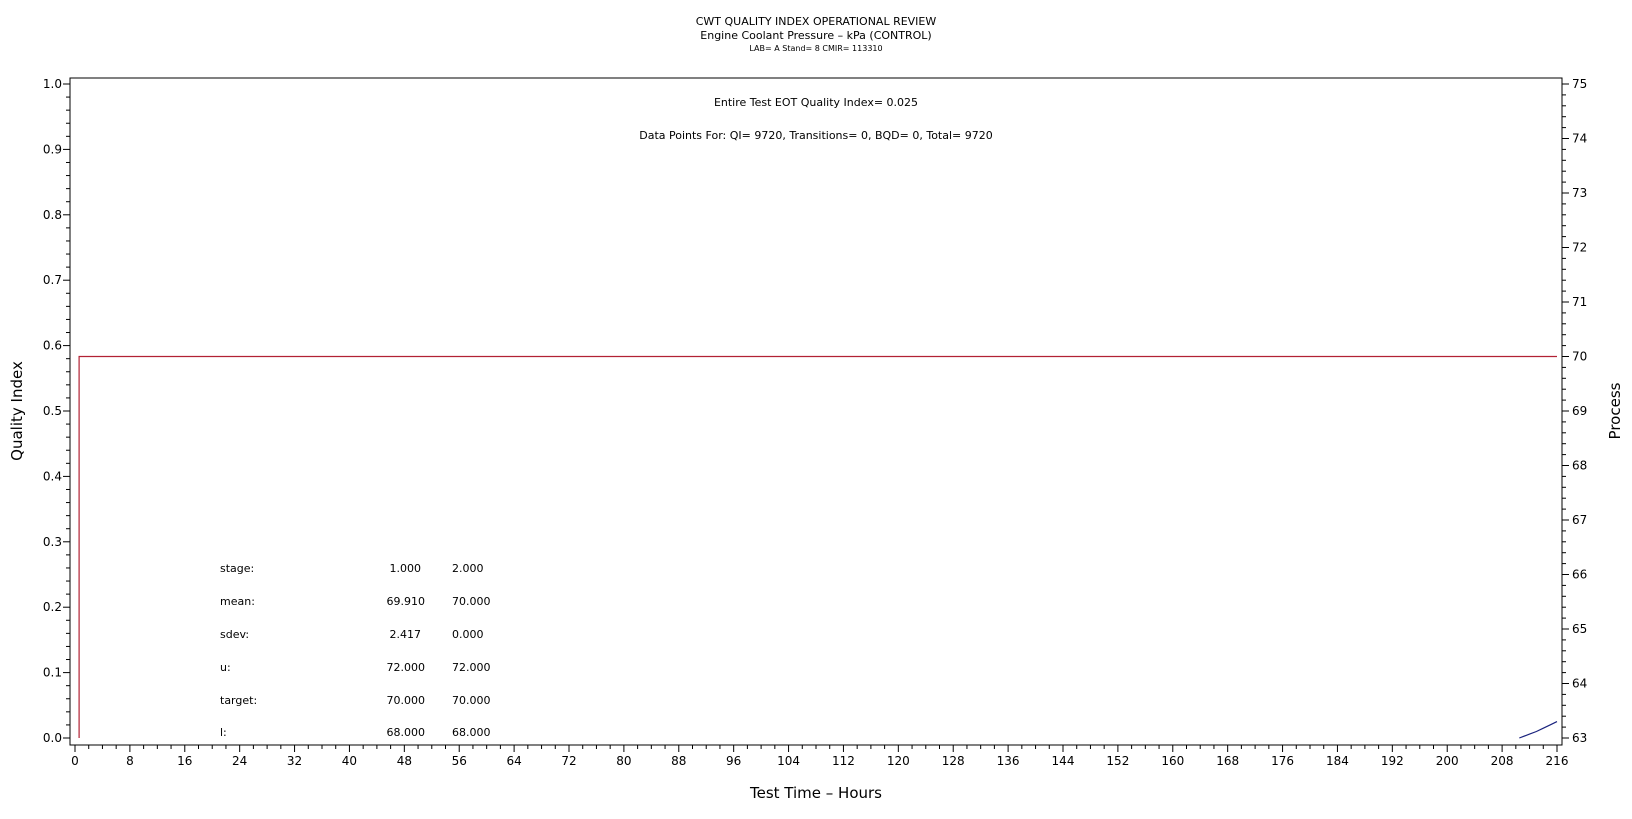 The height and width of the screenshot is (819, 1632). What do you see at coordinates (406, 667) in the screenshot?
I see `stats-value-stage1: 72.000` at bounding box center [406, 667].